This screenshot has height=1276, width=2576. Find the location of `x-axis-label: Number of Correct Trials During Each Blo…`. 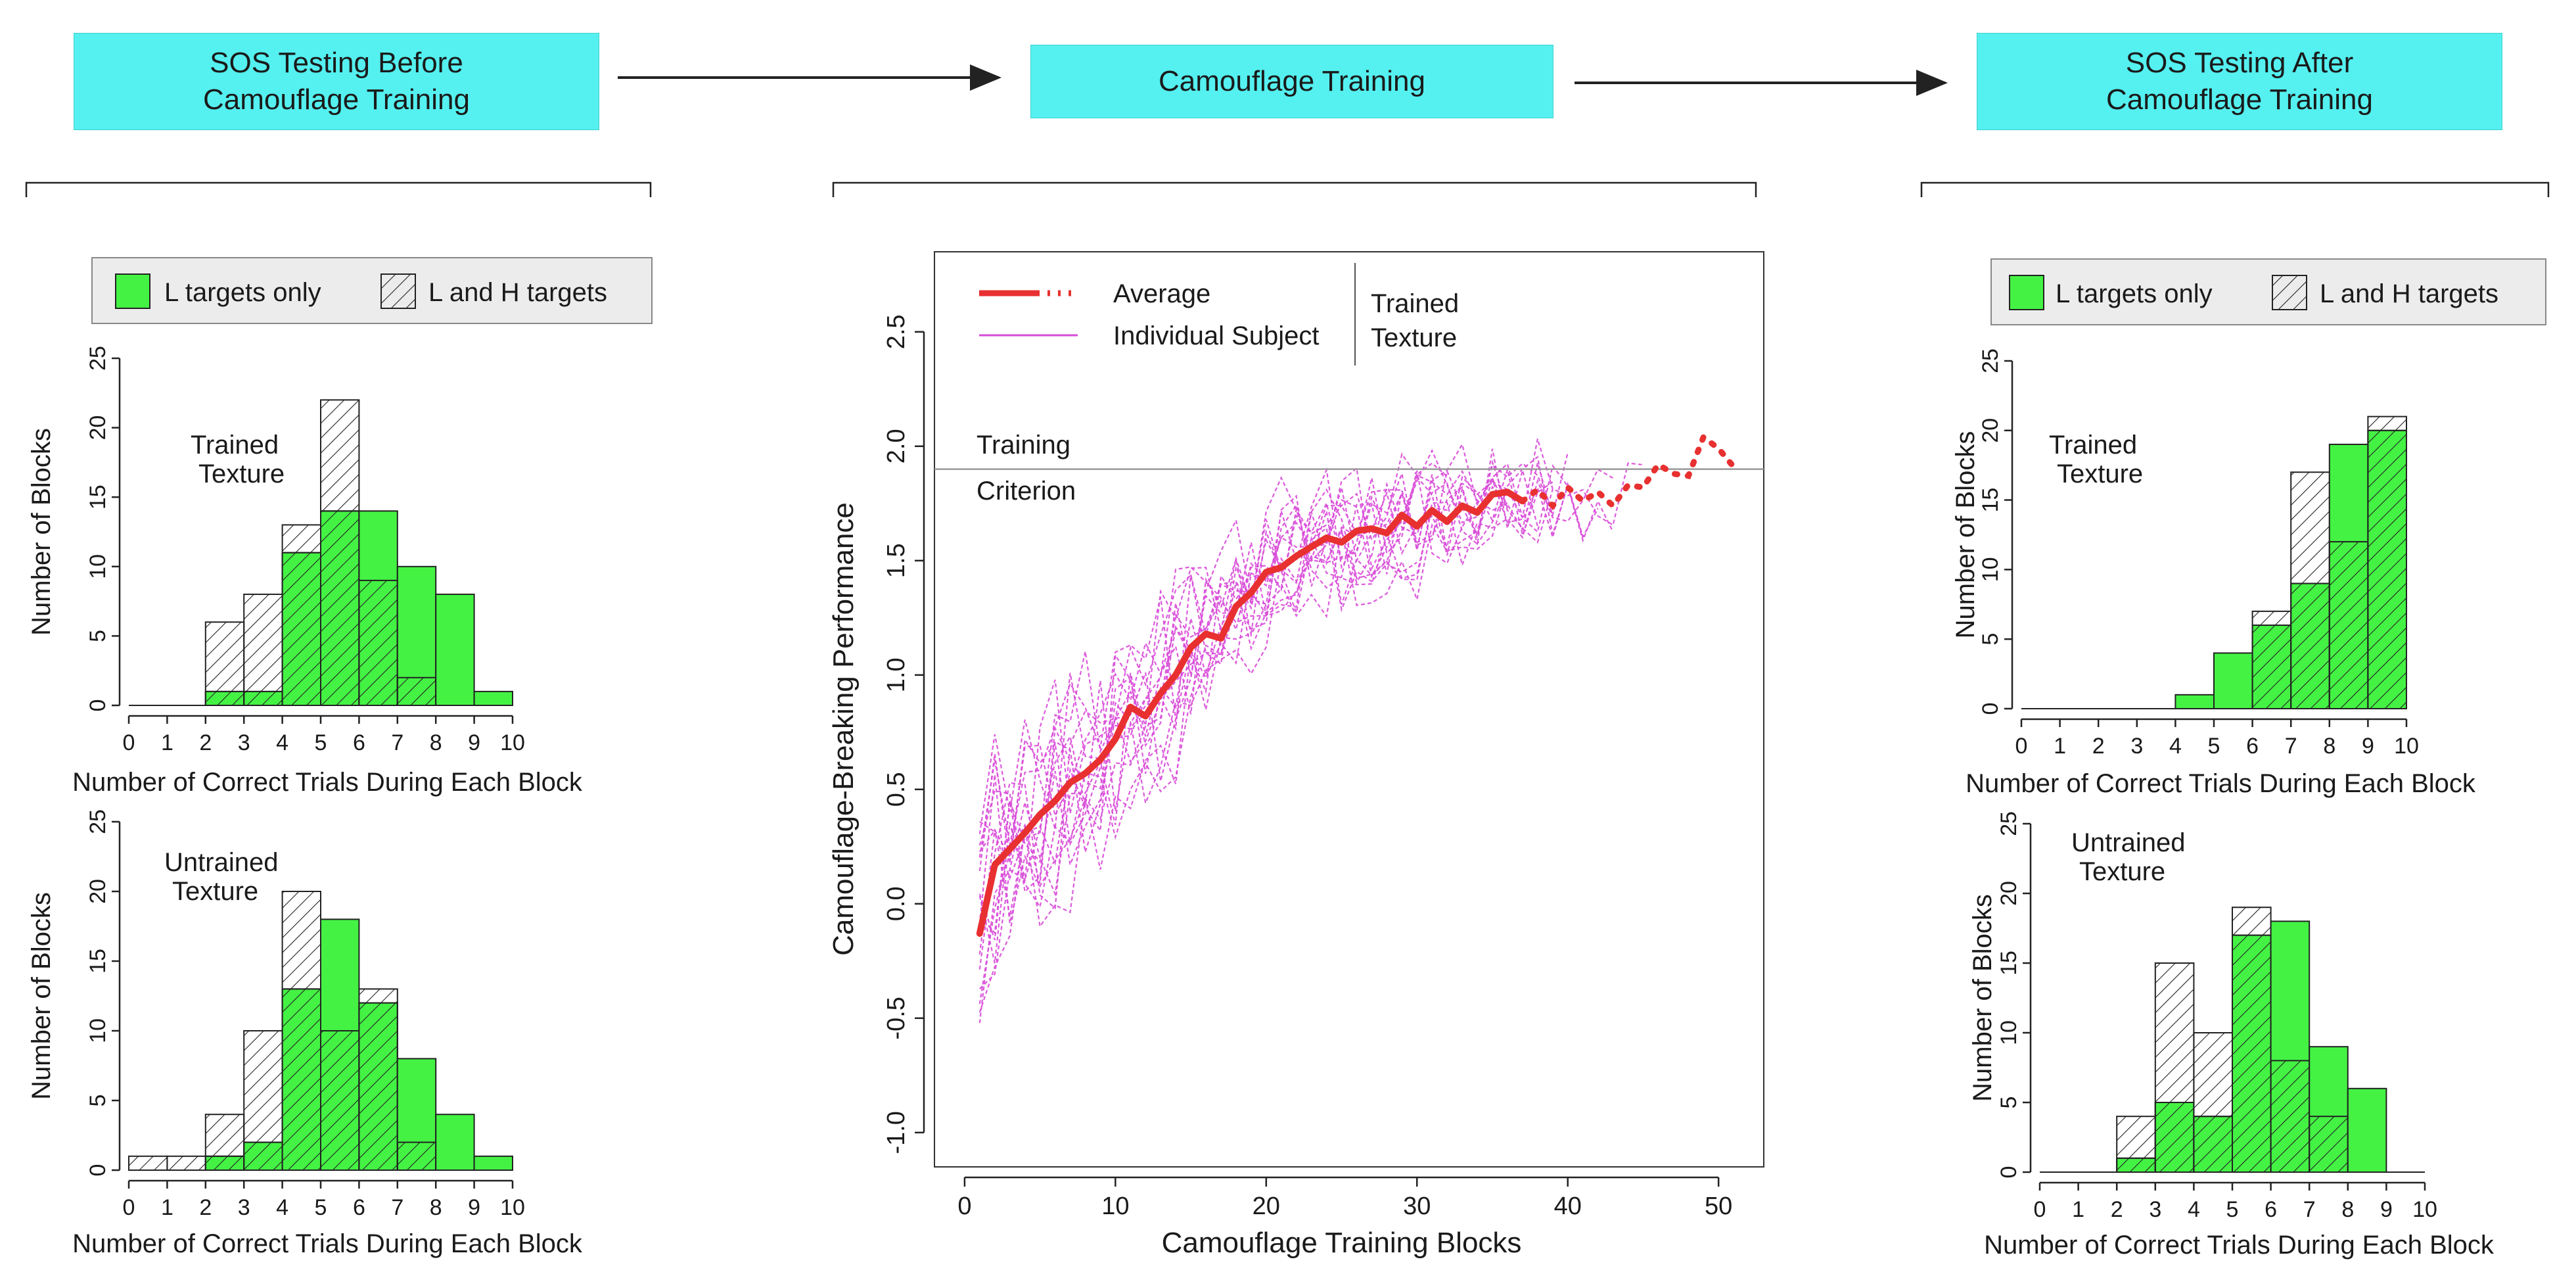

x-axis-label: Number of Correct Trials During Each Blo… is located at coordinates (2239, 1245).